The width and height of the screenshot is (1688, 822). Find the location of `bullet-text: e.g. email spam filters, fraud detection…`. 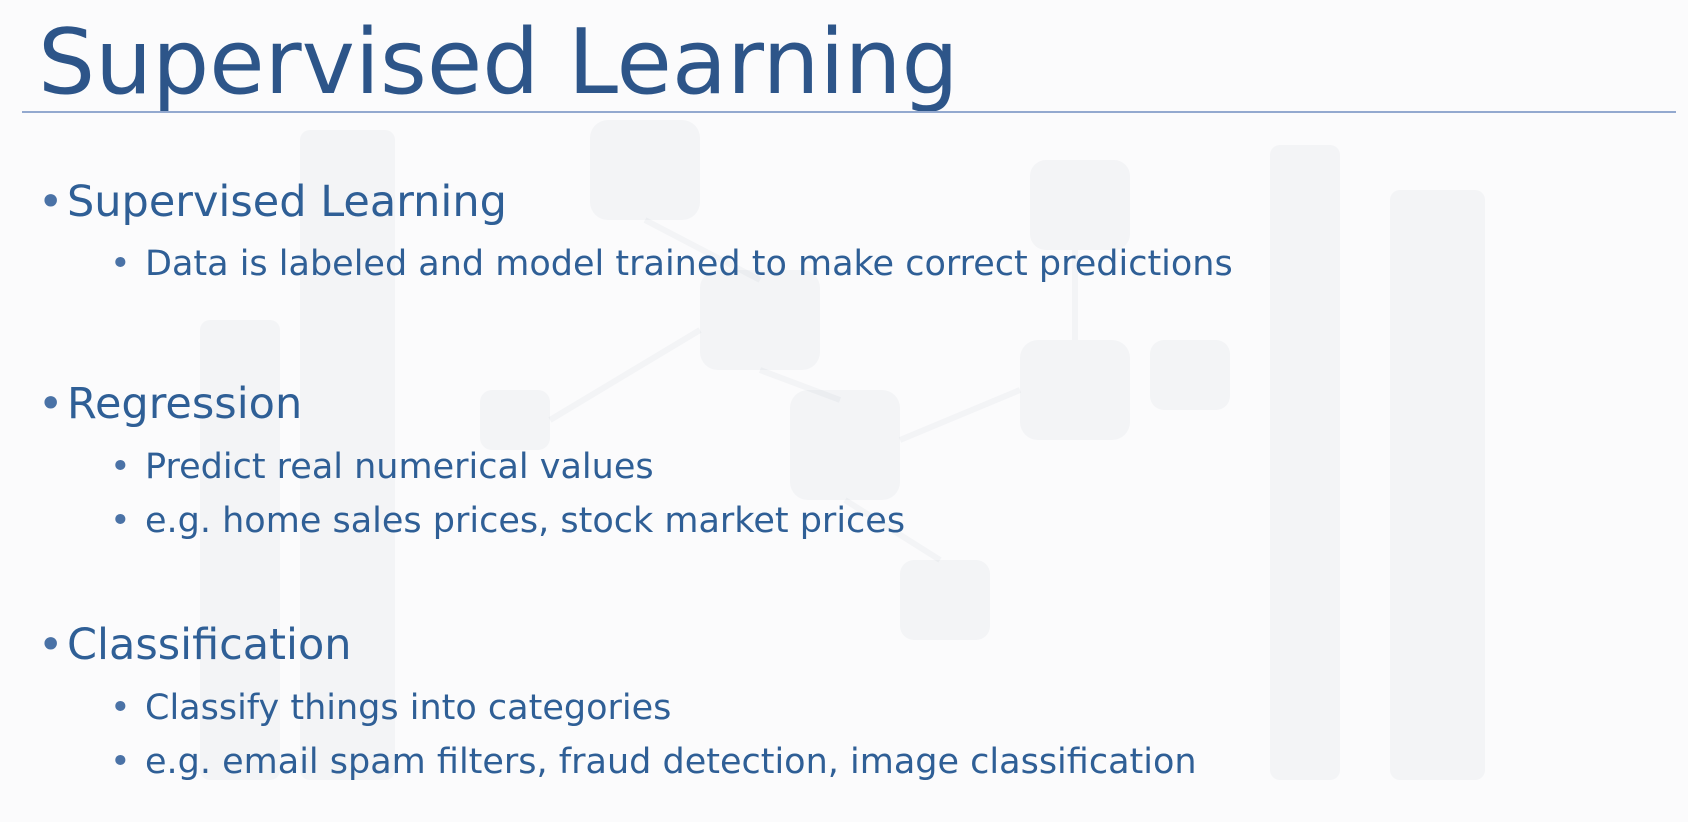

bullet-text: e.g. email spam filters, fraud detection… is located at coordinates (671, 762).